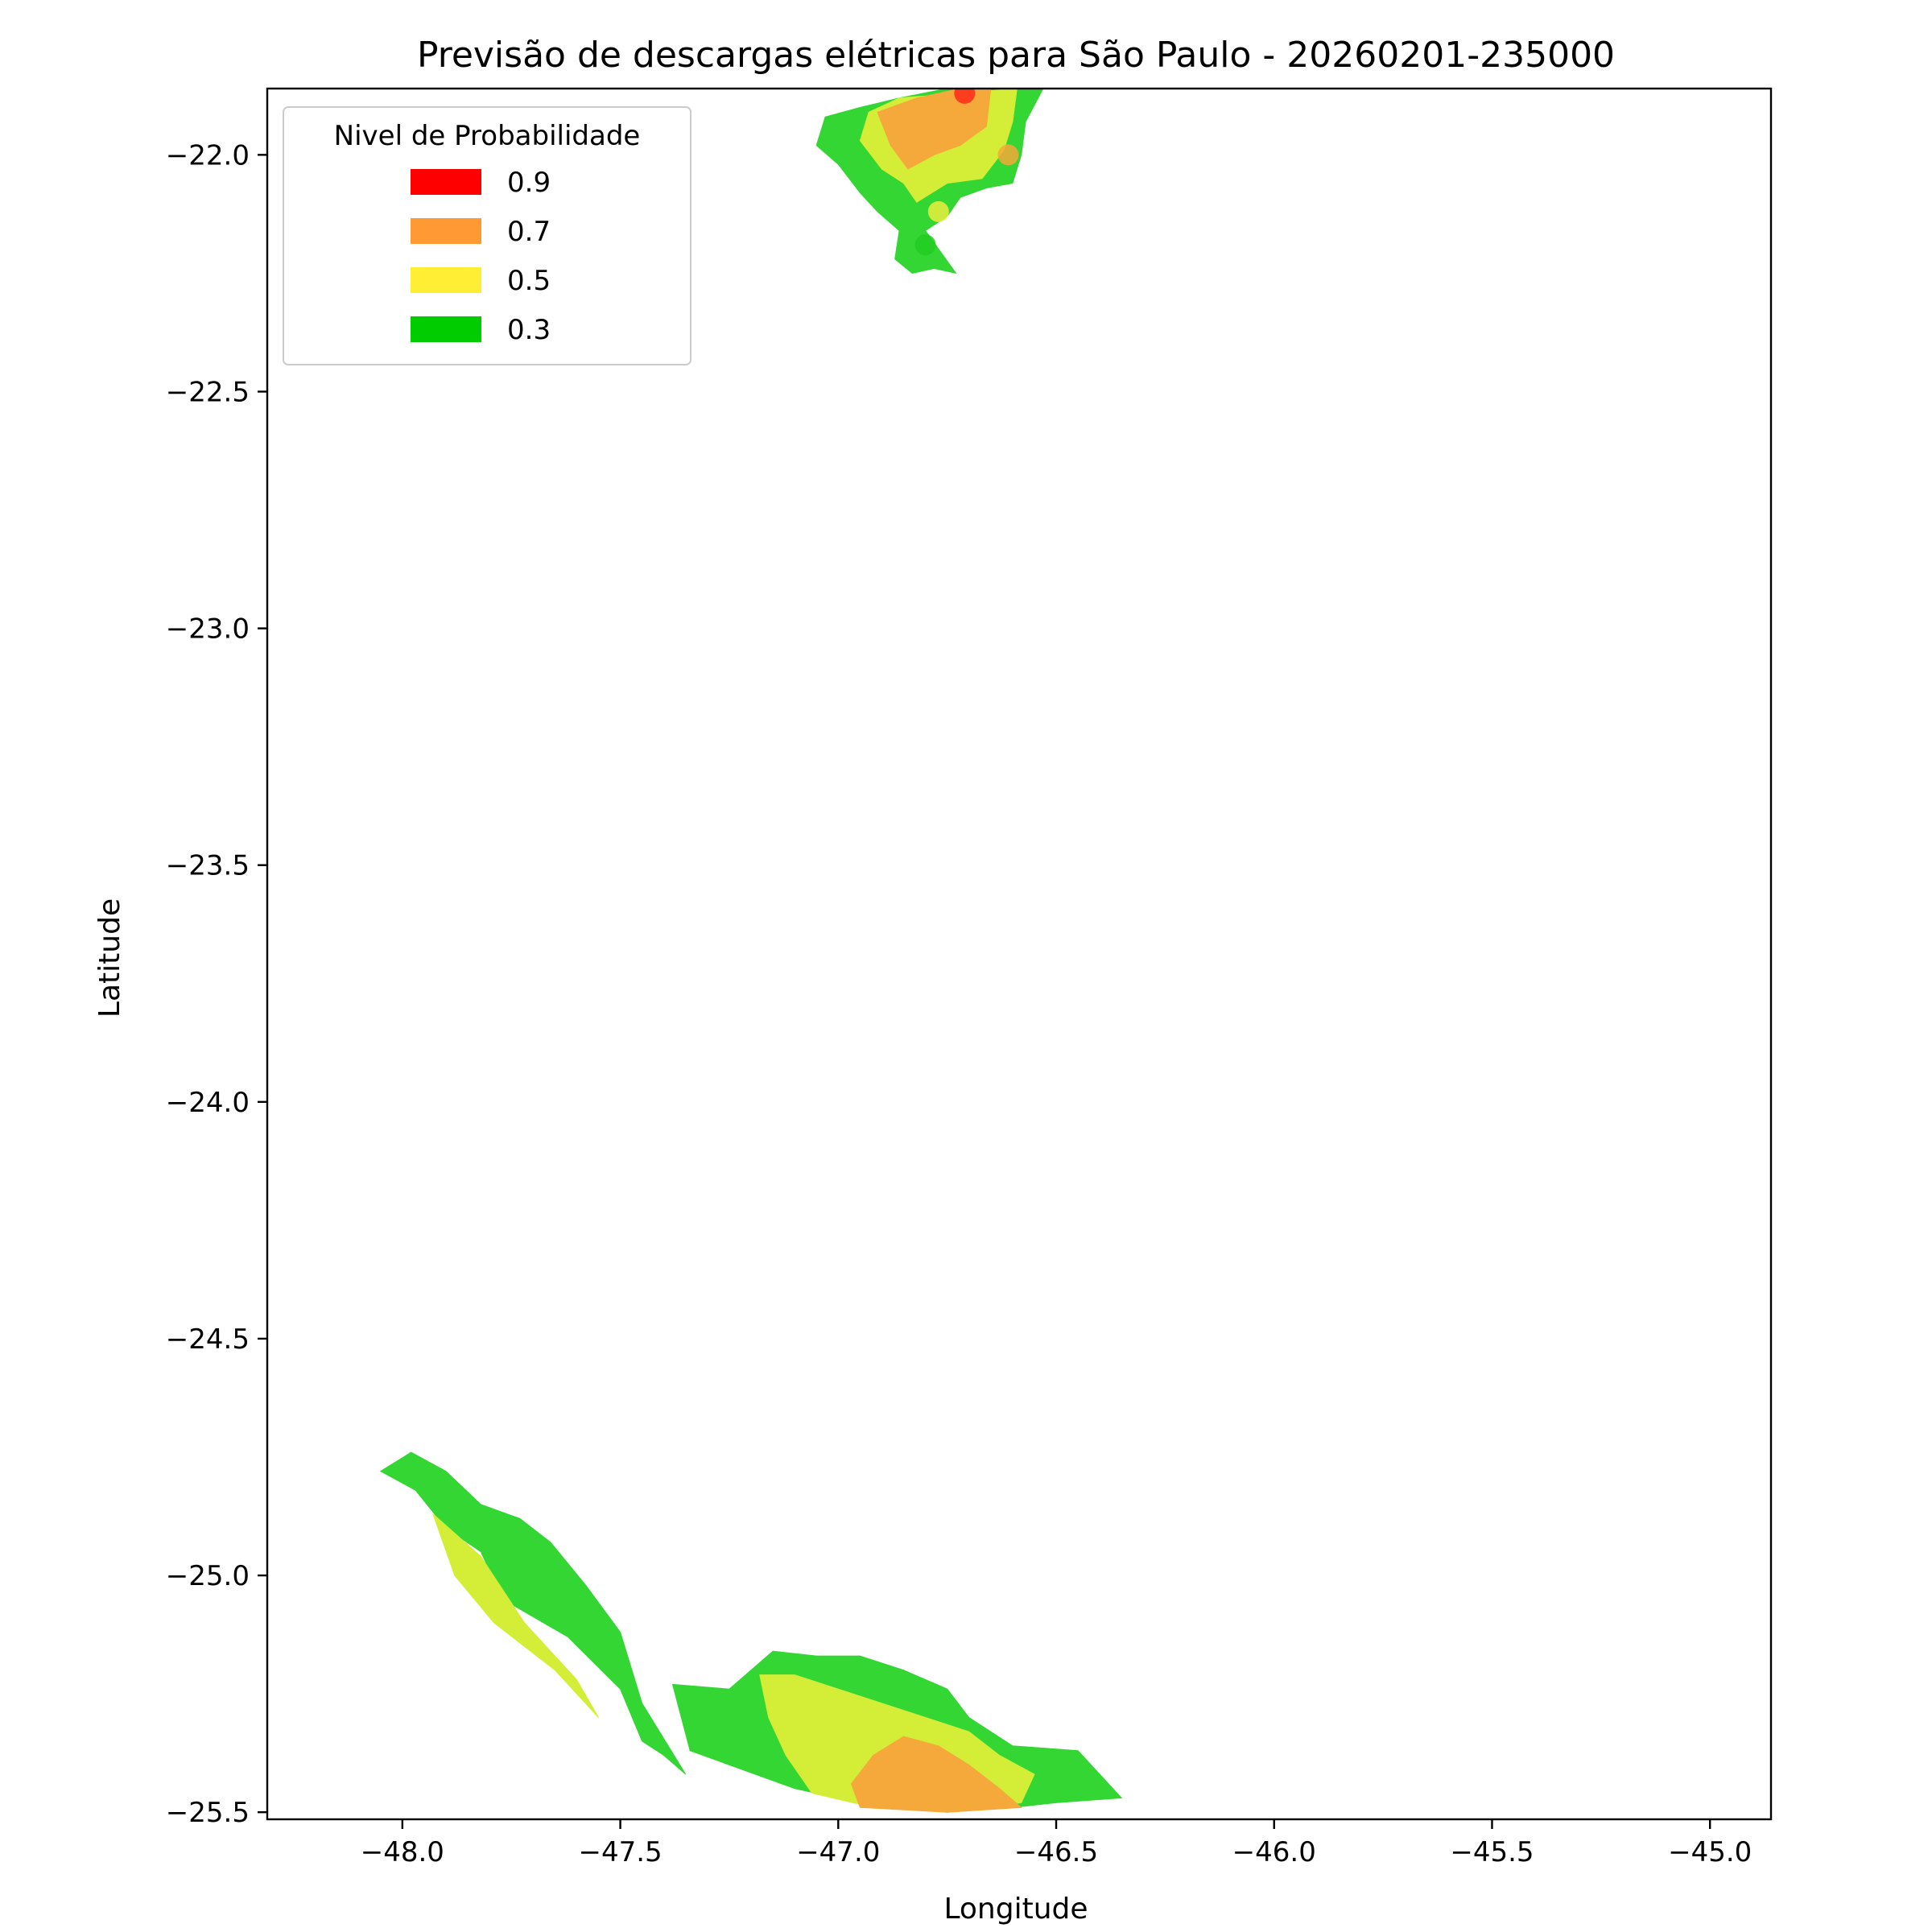 This screenshot has width=1932, height=1932. What do you see at coordinates (529, 281) in the screenshot?
I see `legend-label-2: 0.5` at bounding box center [529, 281].